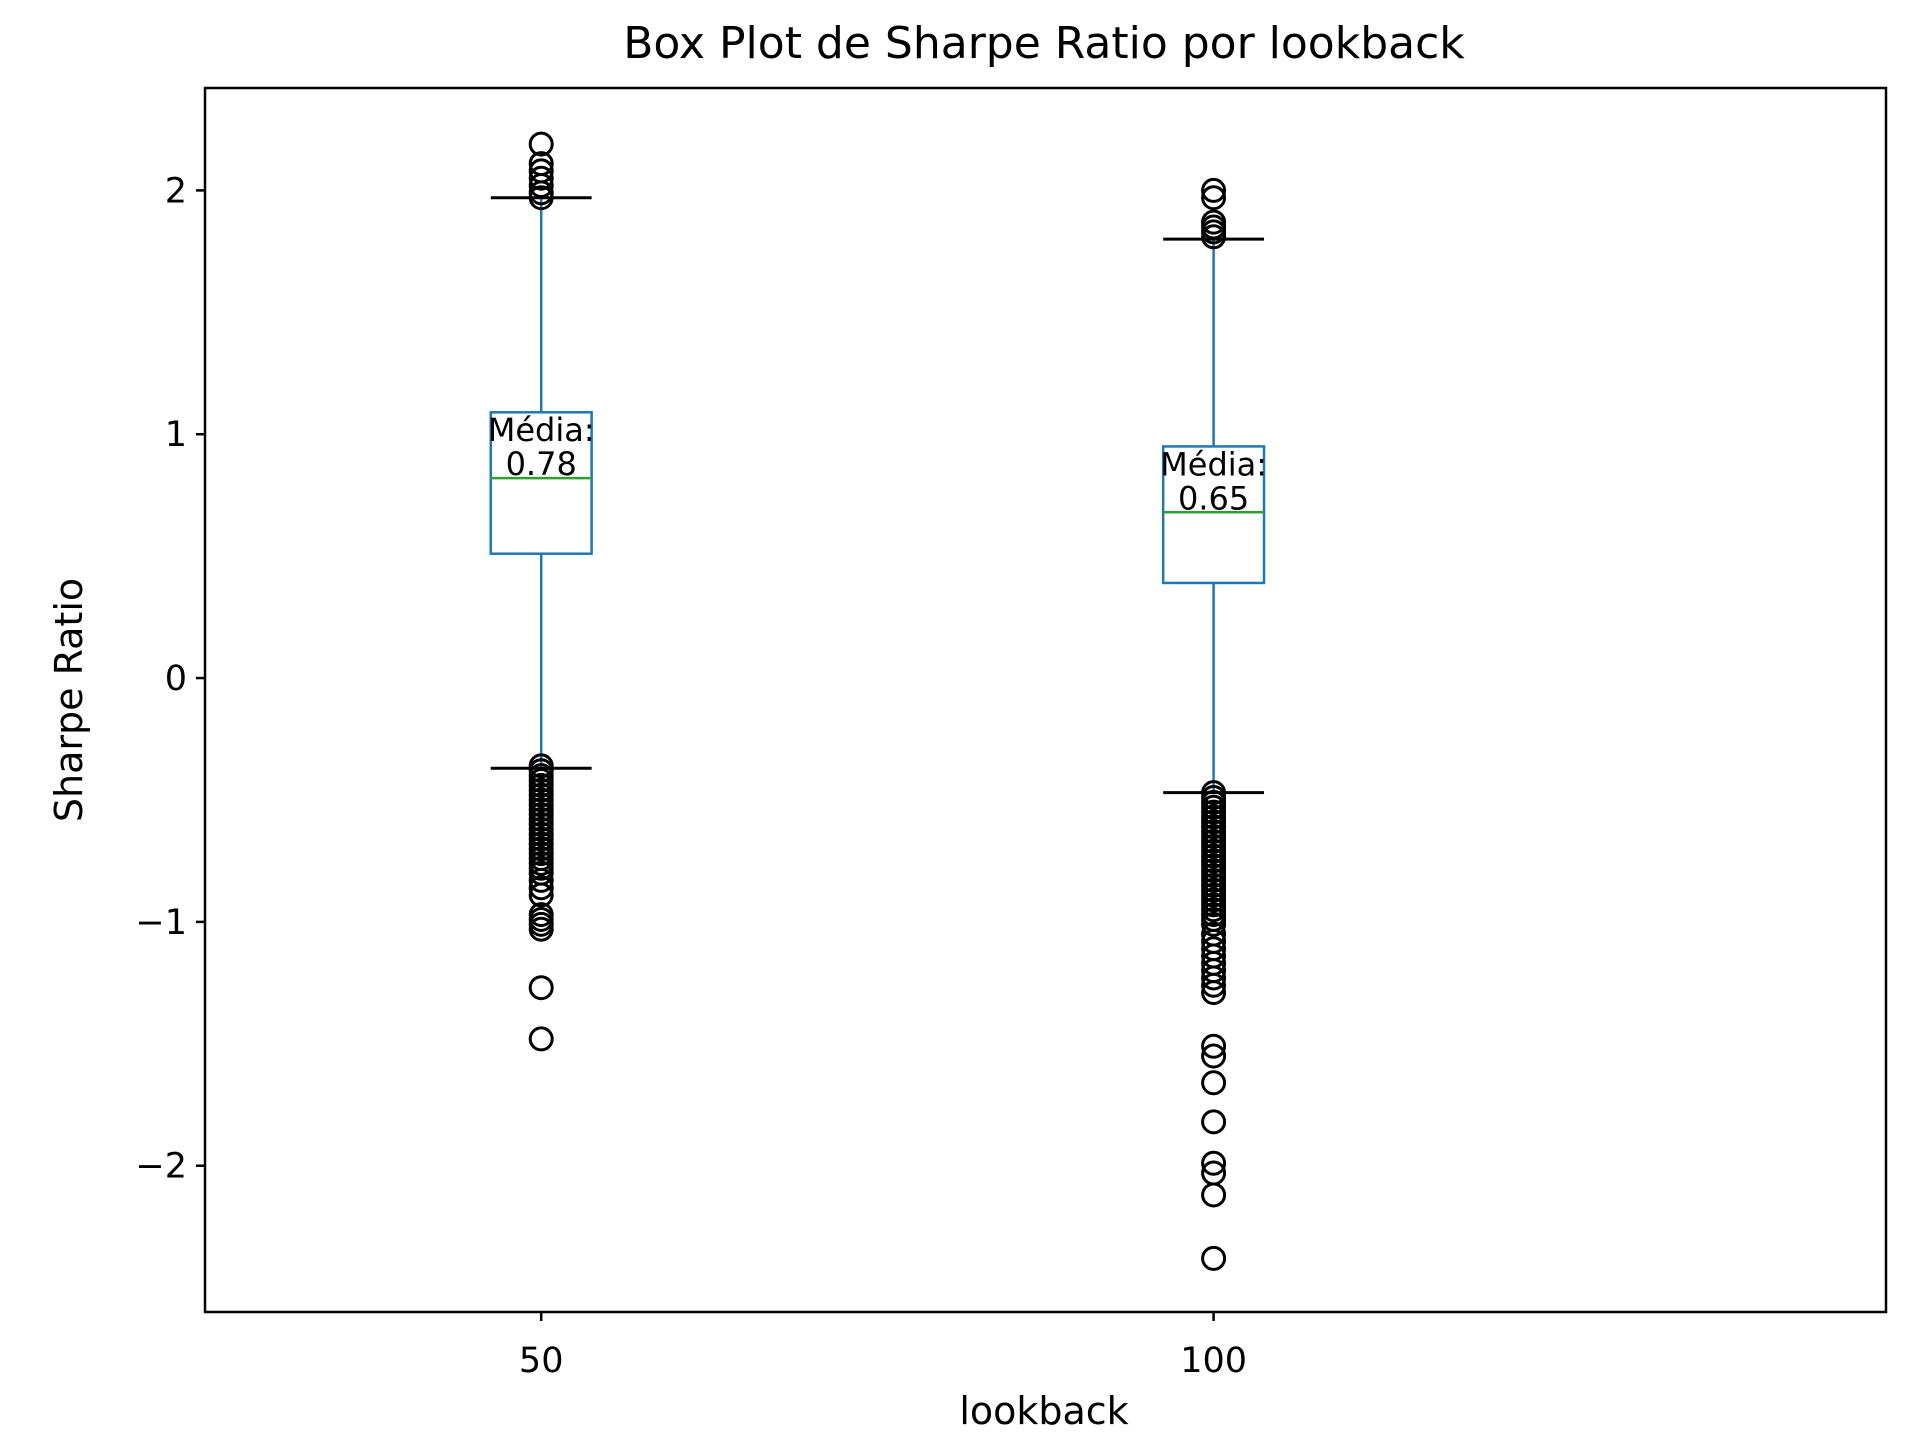 This screenshot has width=1920, height=1440. What do you see at coordinates (1213, 1361) in the screenshot?
I see `x-tick-label: 100` at bounding box center [1213, 1361].